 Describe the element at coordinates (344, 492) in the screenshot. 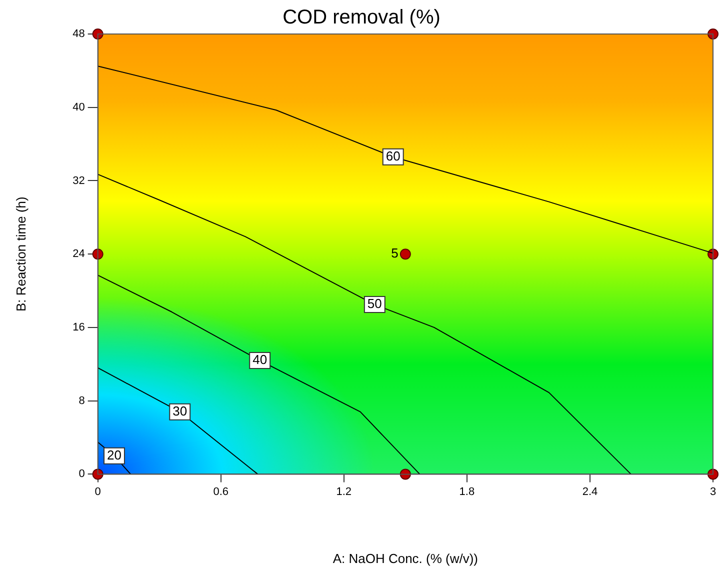

I see `x-tick-label: 1.2` at that location.